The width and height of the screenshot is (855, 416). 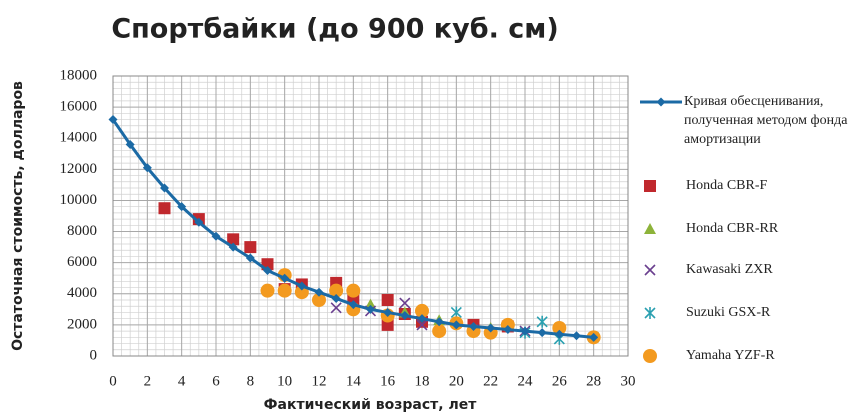 What do you see at coordinates (82, 231) in the screenshot?
I see `y-tick-label: 8000` at bounding box center [82, 231].